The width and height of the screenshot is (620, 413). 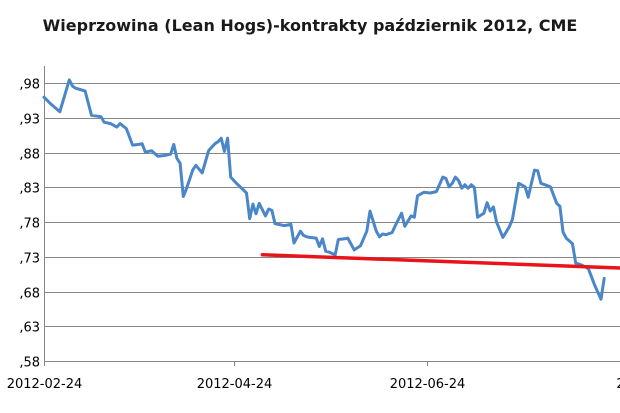 What do you see at coordinates (29, 328) in the screenshot?
I see `y-tick-label: ,63` at bounding box center [29, 328].